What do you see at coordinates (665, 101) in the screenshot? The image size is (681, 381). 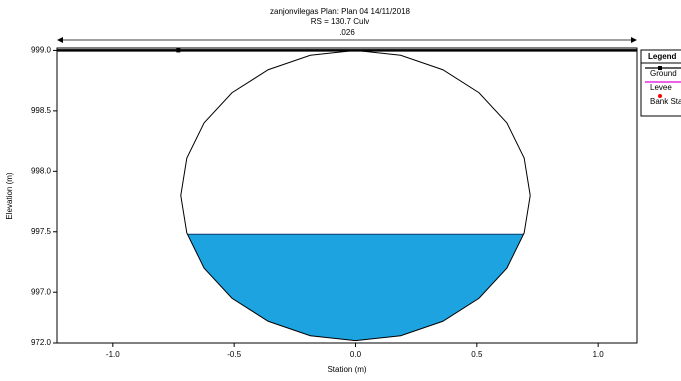 I see `legend-label: Bank Sta` at bounding box center [665, 101].